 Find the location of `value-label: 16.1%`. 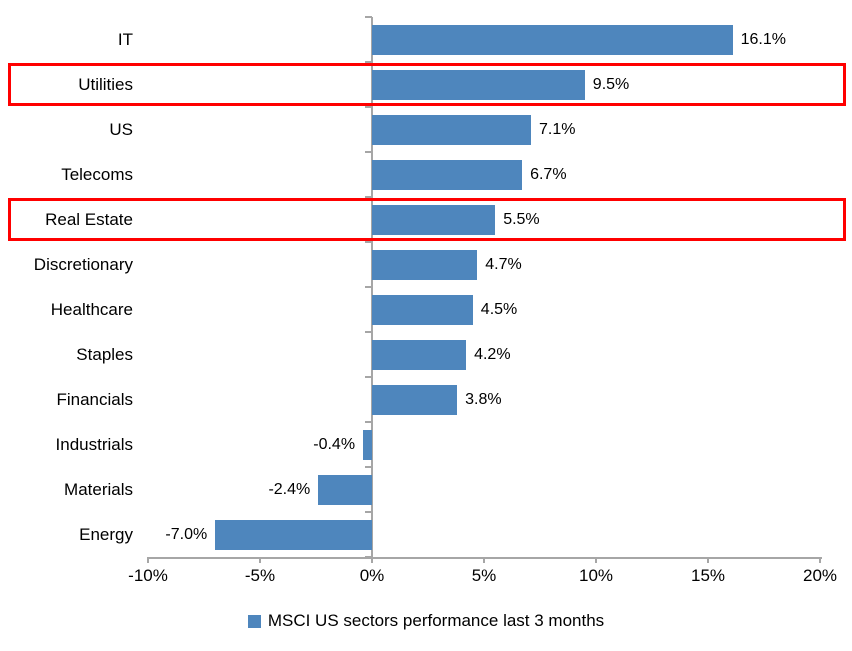

value-label: 16.1% is located at coordinates (763, 39).